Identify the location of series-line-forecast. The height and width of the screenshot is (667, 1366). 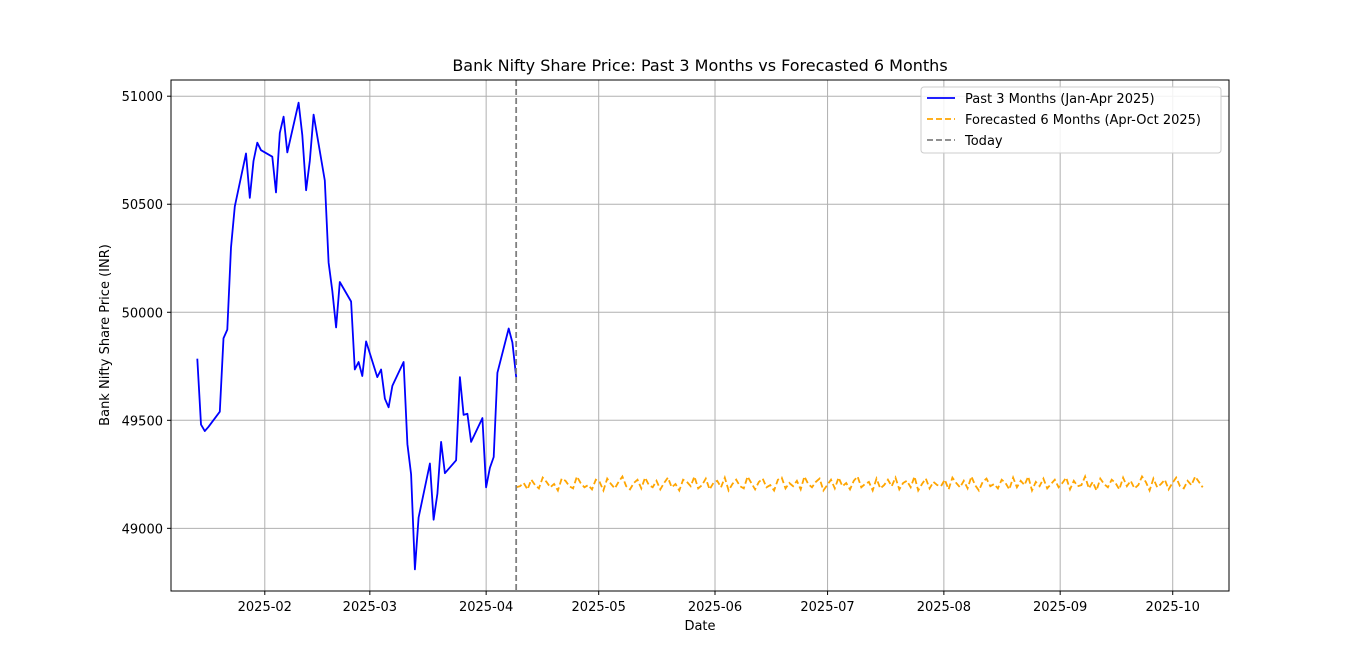
(859, 483).